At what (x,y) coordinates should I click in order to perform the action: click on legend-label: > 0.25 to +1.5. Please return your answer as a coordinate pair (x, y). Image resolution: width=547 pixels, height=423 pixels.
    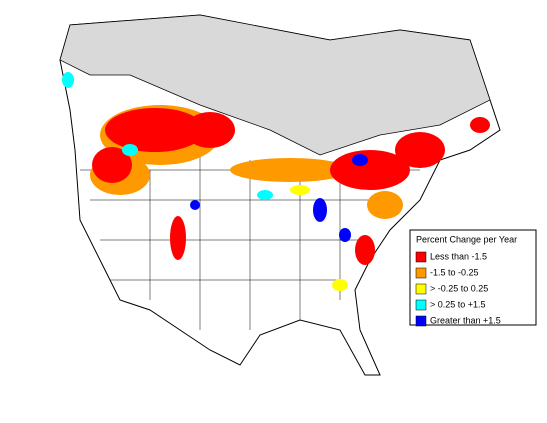
    Looking at the image, I should click on (458, 304).